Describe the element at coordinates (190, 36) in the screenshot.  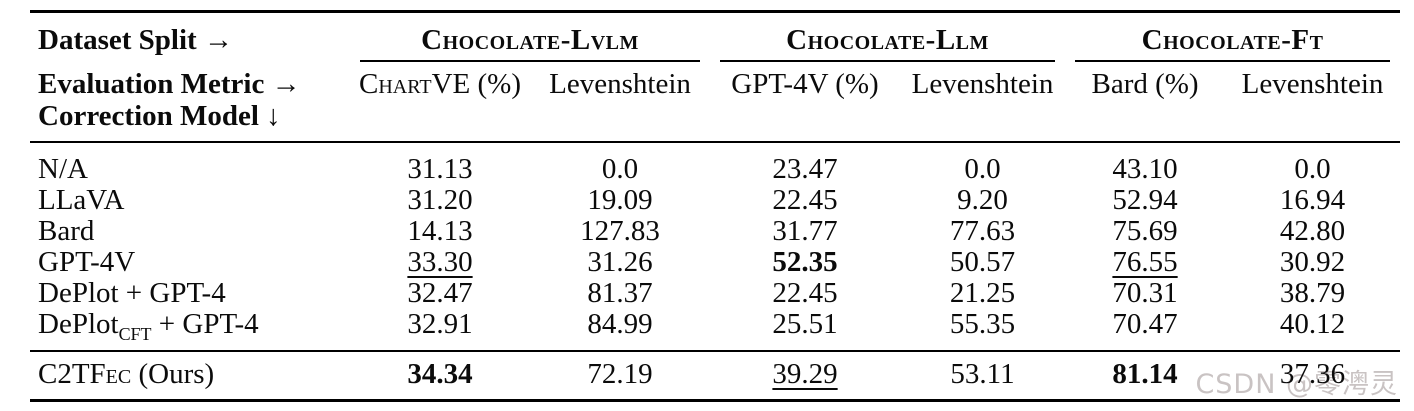
I see `dataset-split-label: Dataset Split →` at that location.